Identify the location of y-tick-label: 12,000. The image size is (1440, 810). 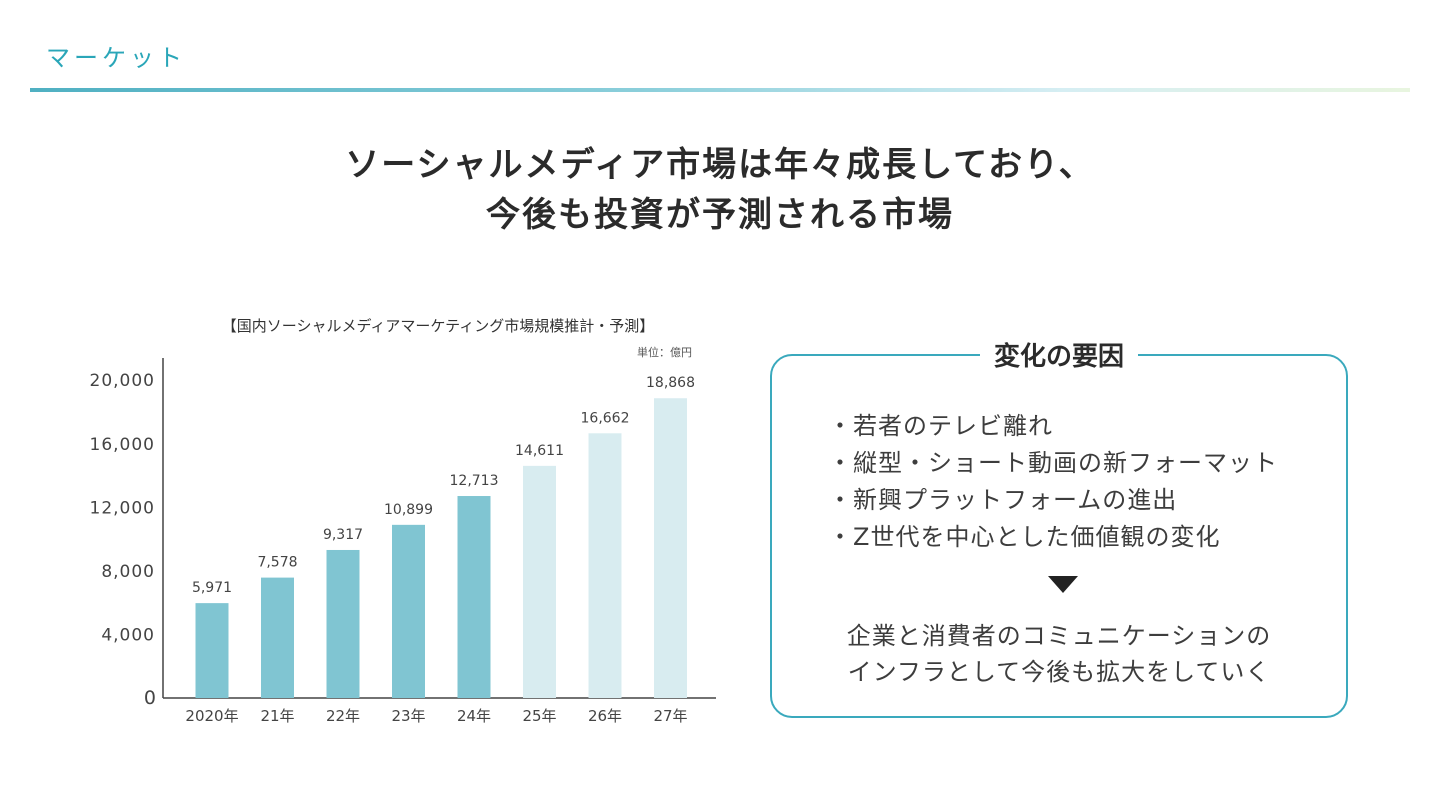
(122, 508).